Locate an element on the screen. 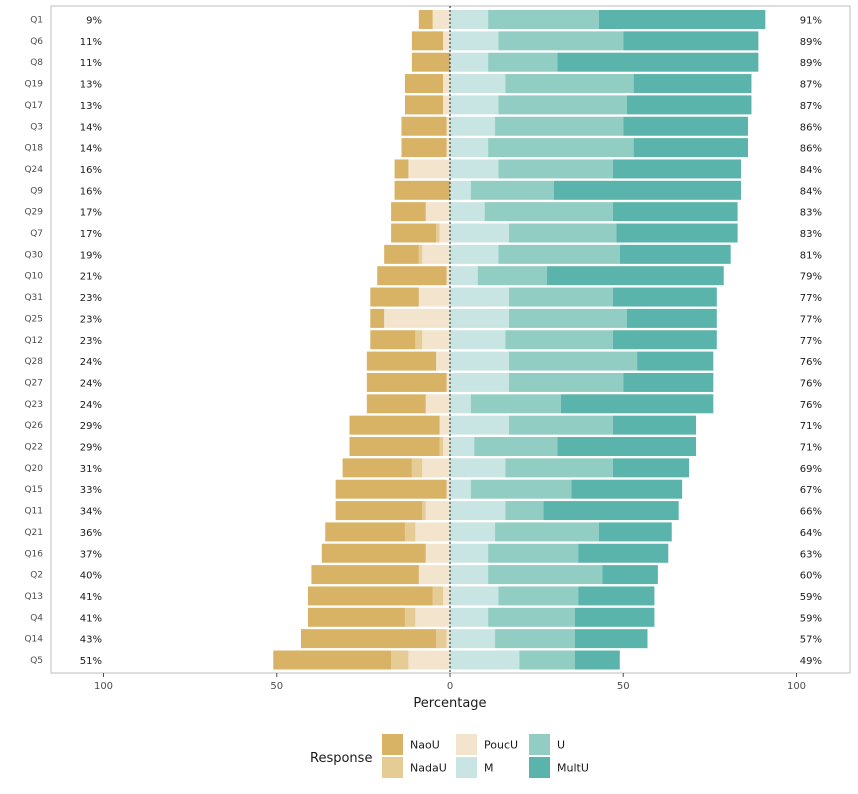 The image size is (858, 794). left-percent-label: 43% is located at coordinates (91, 640).